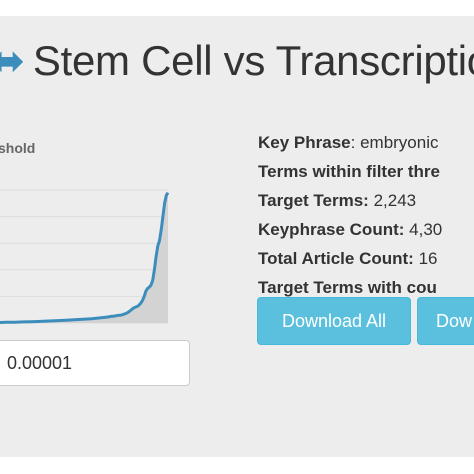  I want to click on stat-keyphrase-count-label: Keyphrase Count:, so click(331, 229).